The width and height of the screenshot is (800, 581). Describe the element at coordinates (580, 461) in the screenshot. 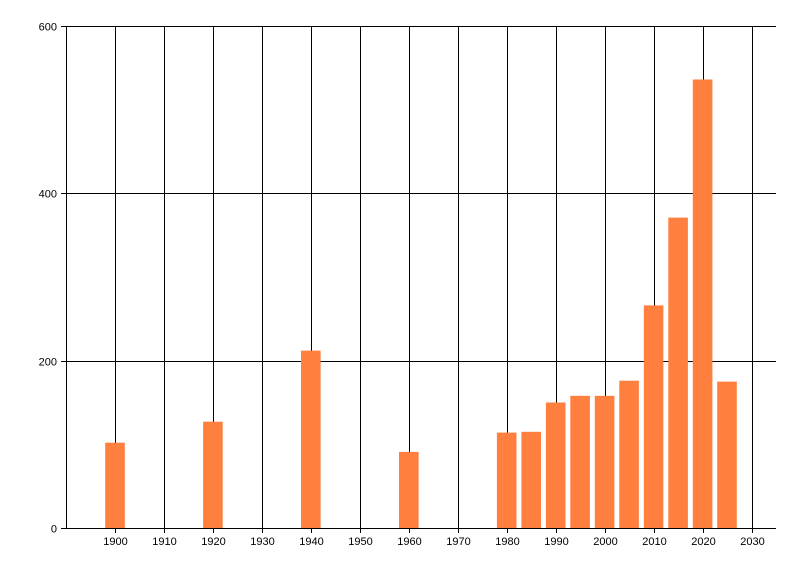

I see `bar-1995` at that location.